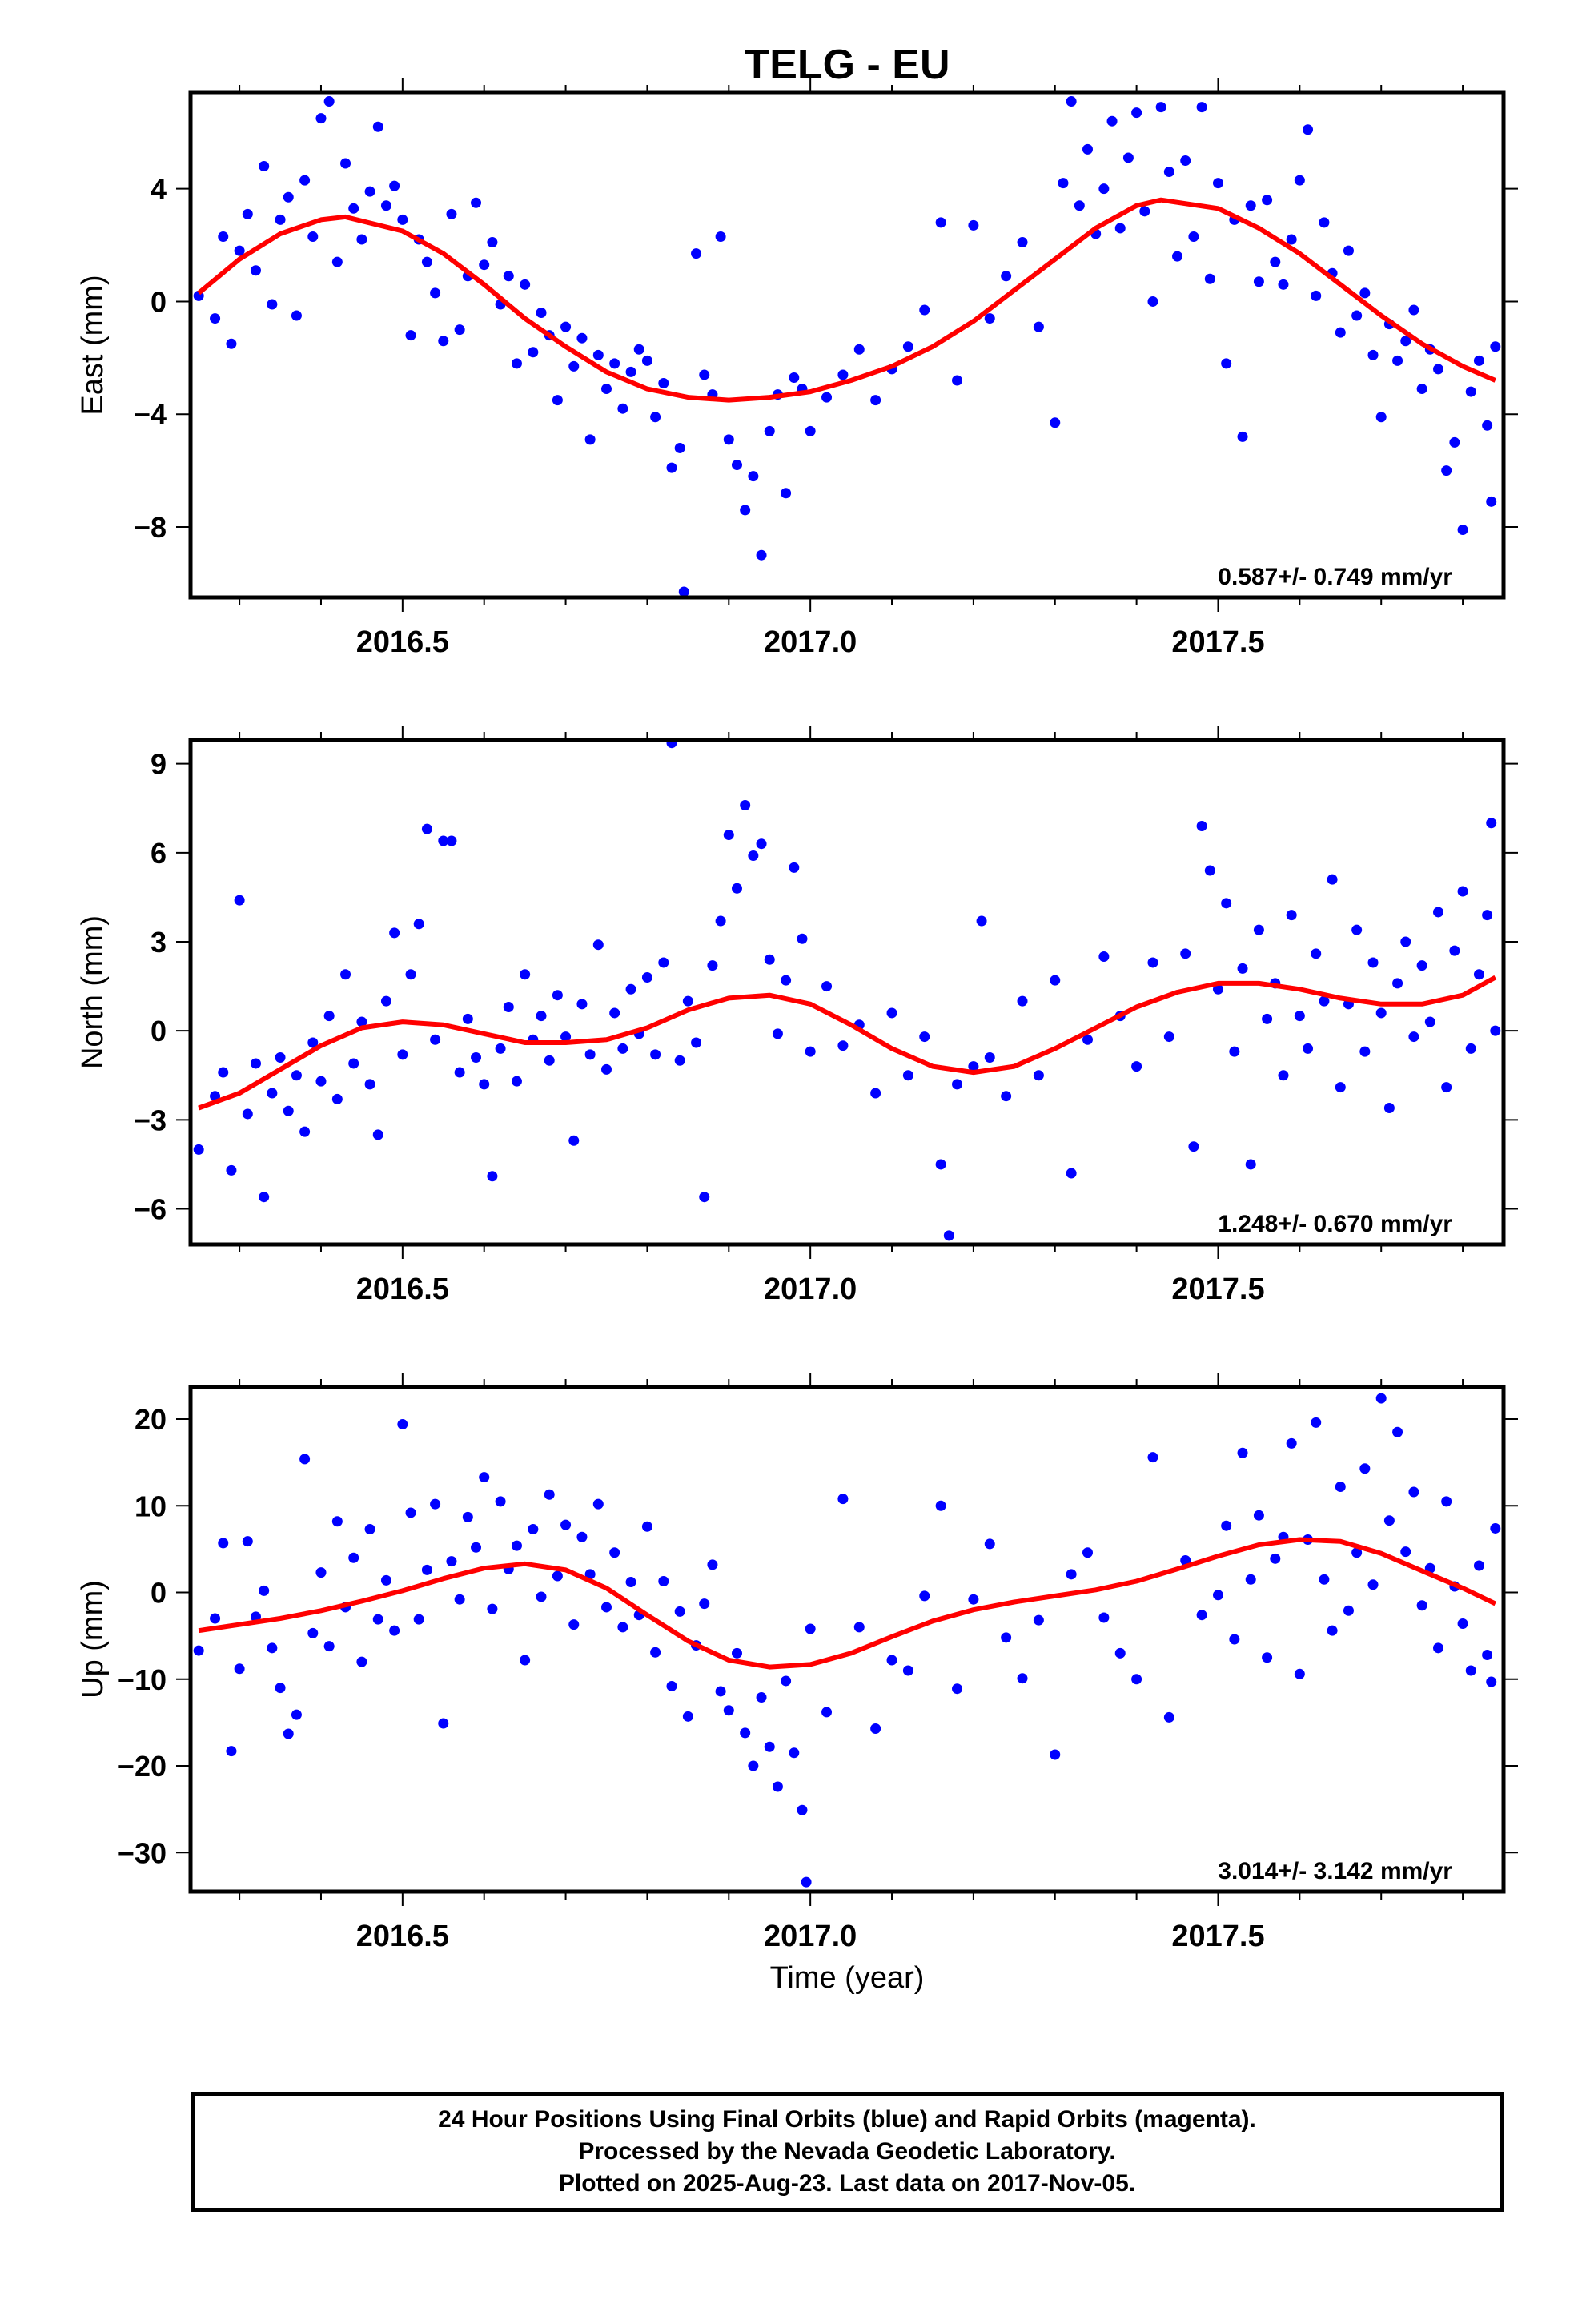  What do you see at coordinates (142, 1852) in the screenshot?
I see `up-y-tick-label: −30` at bounding box center [142, 1852].